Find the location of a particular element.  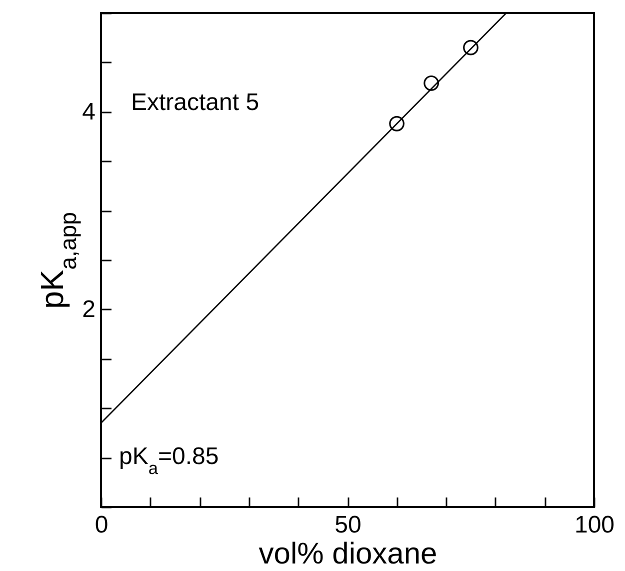

annotation: pK$_{a}$=0.85 is located at coordinates (169, 460).